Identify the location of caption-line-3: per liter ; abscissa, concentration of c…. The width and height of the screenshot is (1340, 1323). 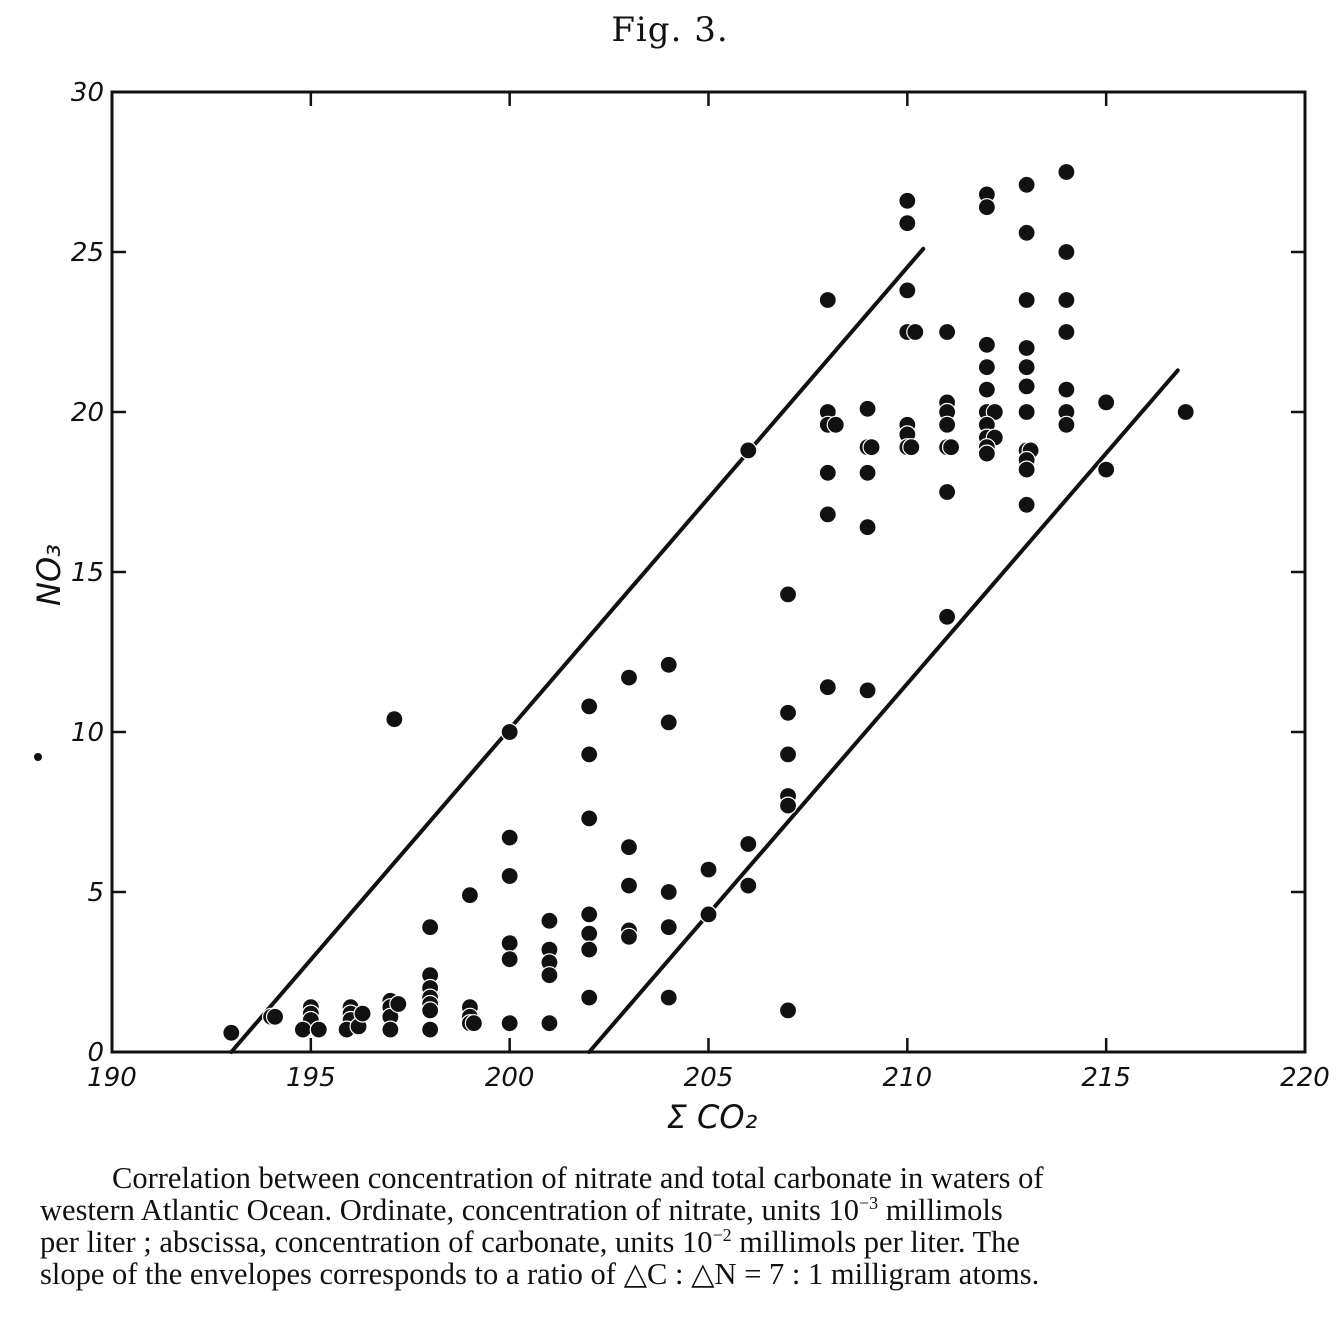
(530, 1241).